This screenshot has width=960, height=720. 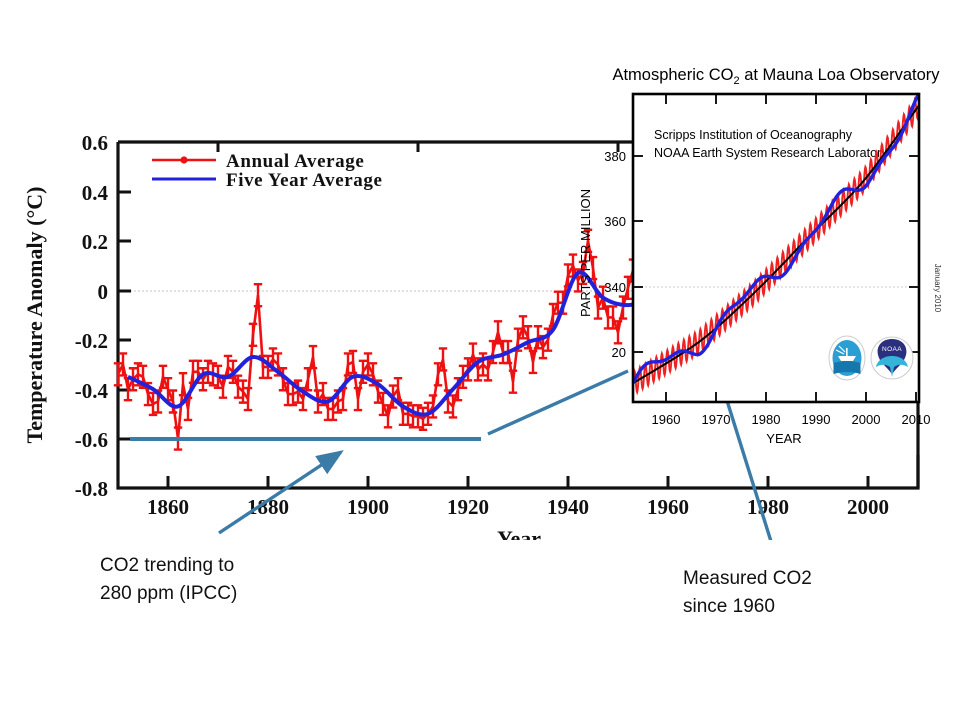 I want to click on annotation-arrow-right, so click(x=744, y=455).